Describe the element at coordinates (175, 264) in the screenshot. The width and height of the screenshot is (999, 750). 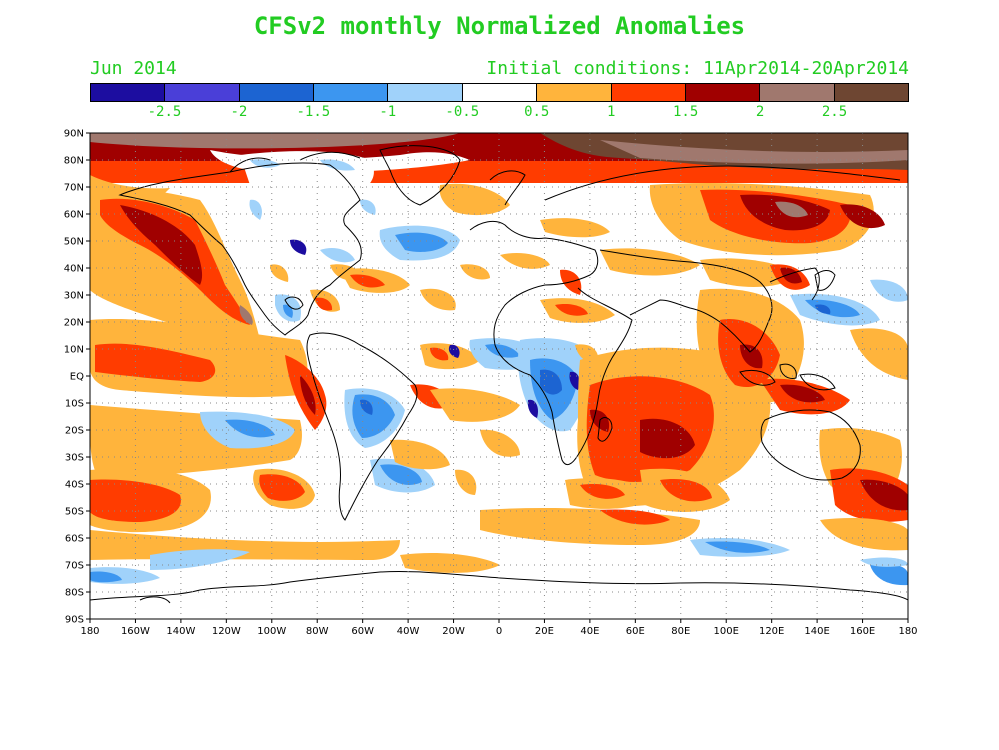
I see `ne-pacific-warm` at that location.